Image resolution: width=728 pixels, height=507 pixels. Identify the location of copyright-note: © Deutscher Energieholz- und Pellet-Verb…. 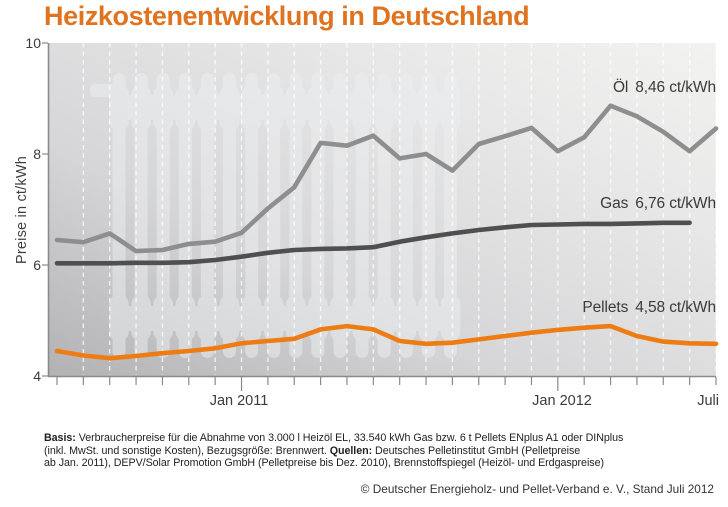
(537, 489).